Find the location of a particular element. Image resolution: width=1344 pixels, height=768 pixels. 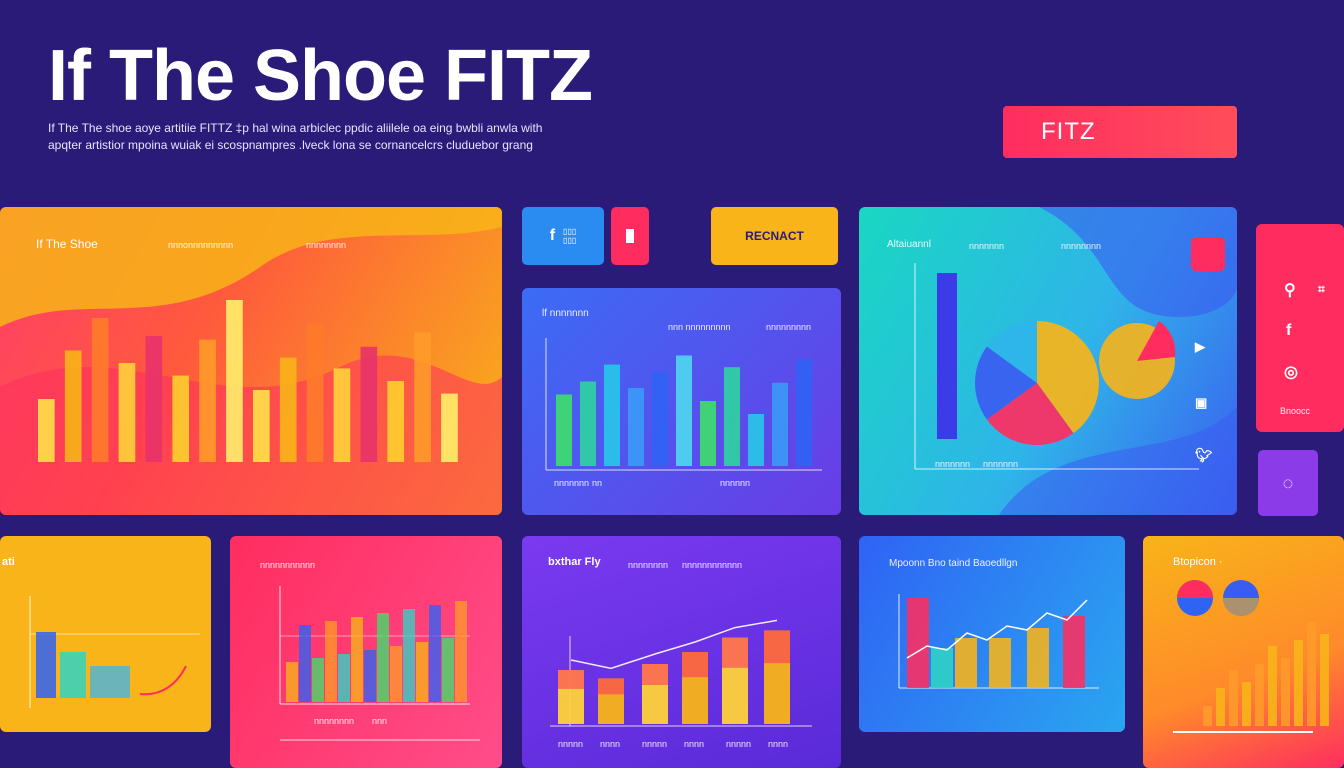

card-teal-badge-button is located at coordinates (1208, 254).